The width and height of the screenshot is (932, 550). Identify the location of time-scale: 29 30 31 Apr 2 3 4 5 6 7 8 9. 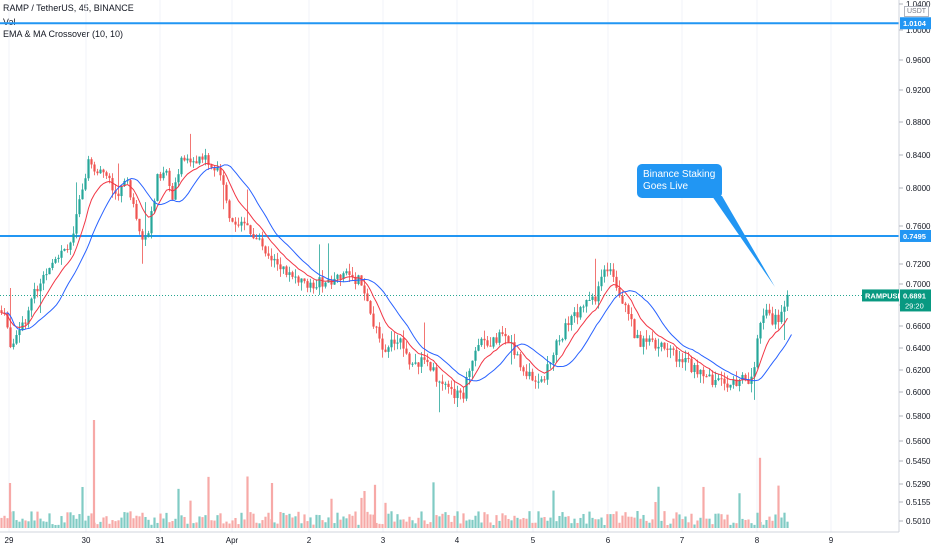
(419, 540).